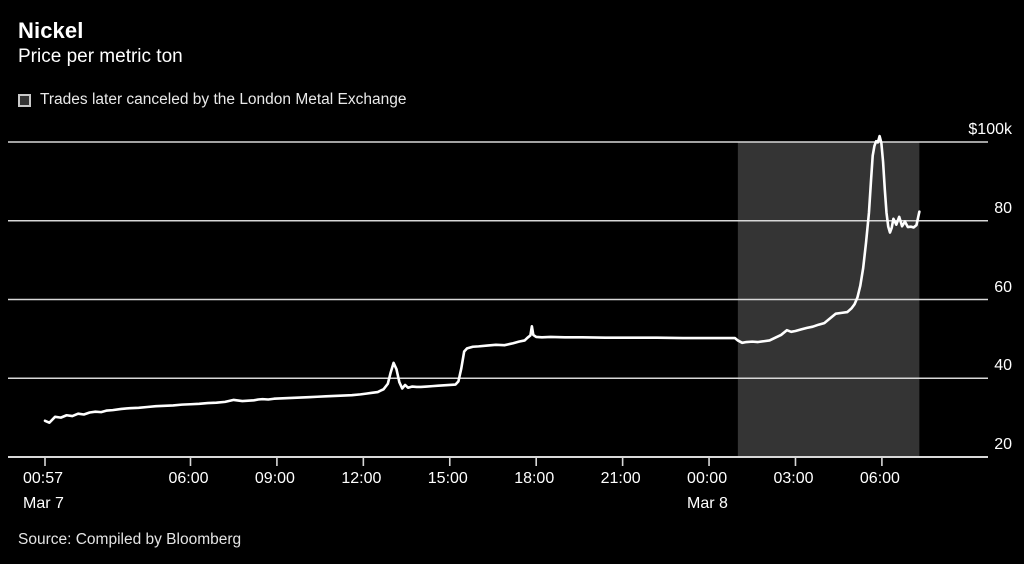 The image size is (1024, 564). Describe the element at coordinates (43, 478) in the screenshot. I see `x-tick-label-0: 00:57` at that location.